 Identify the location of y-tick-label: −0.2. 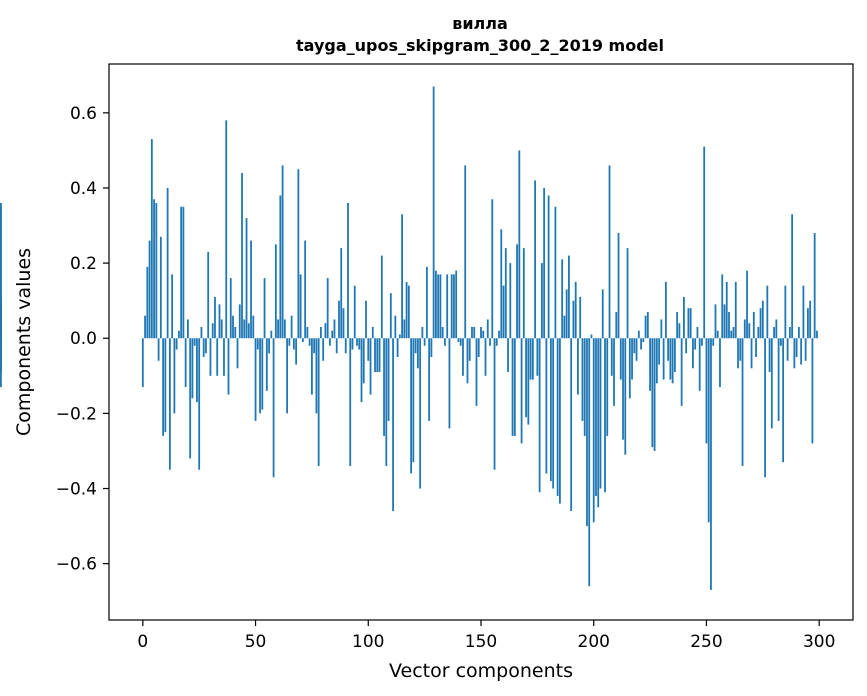
(76, 414).